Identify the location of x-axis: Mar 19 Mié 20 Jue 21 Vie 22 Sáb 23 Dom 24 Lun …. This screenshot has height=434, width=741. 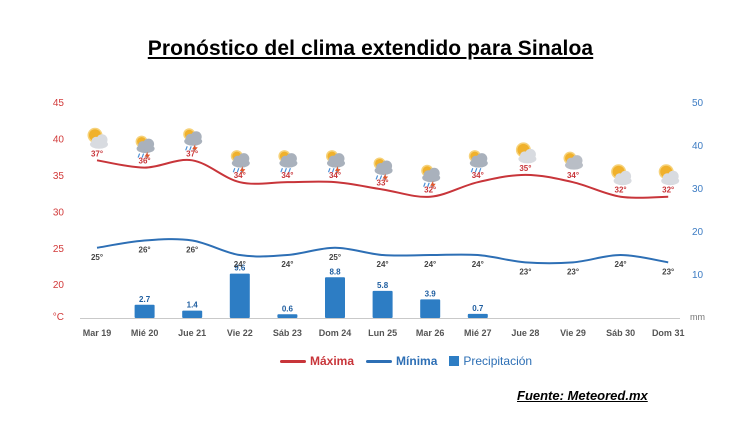
(384, 333).